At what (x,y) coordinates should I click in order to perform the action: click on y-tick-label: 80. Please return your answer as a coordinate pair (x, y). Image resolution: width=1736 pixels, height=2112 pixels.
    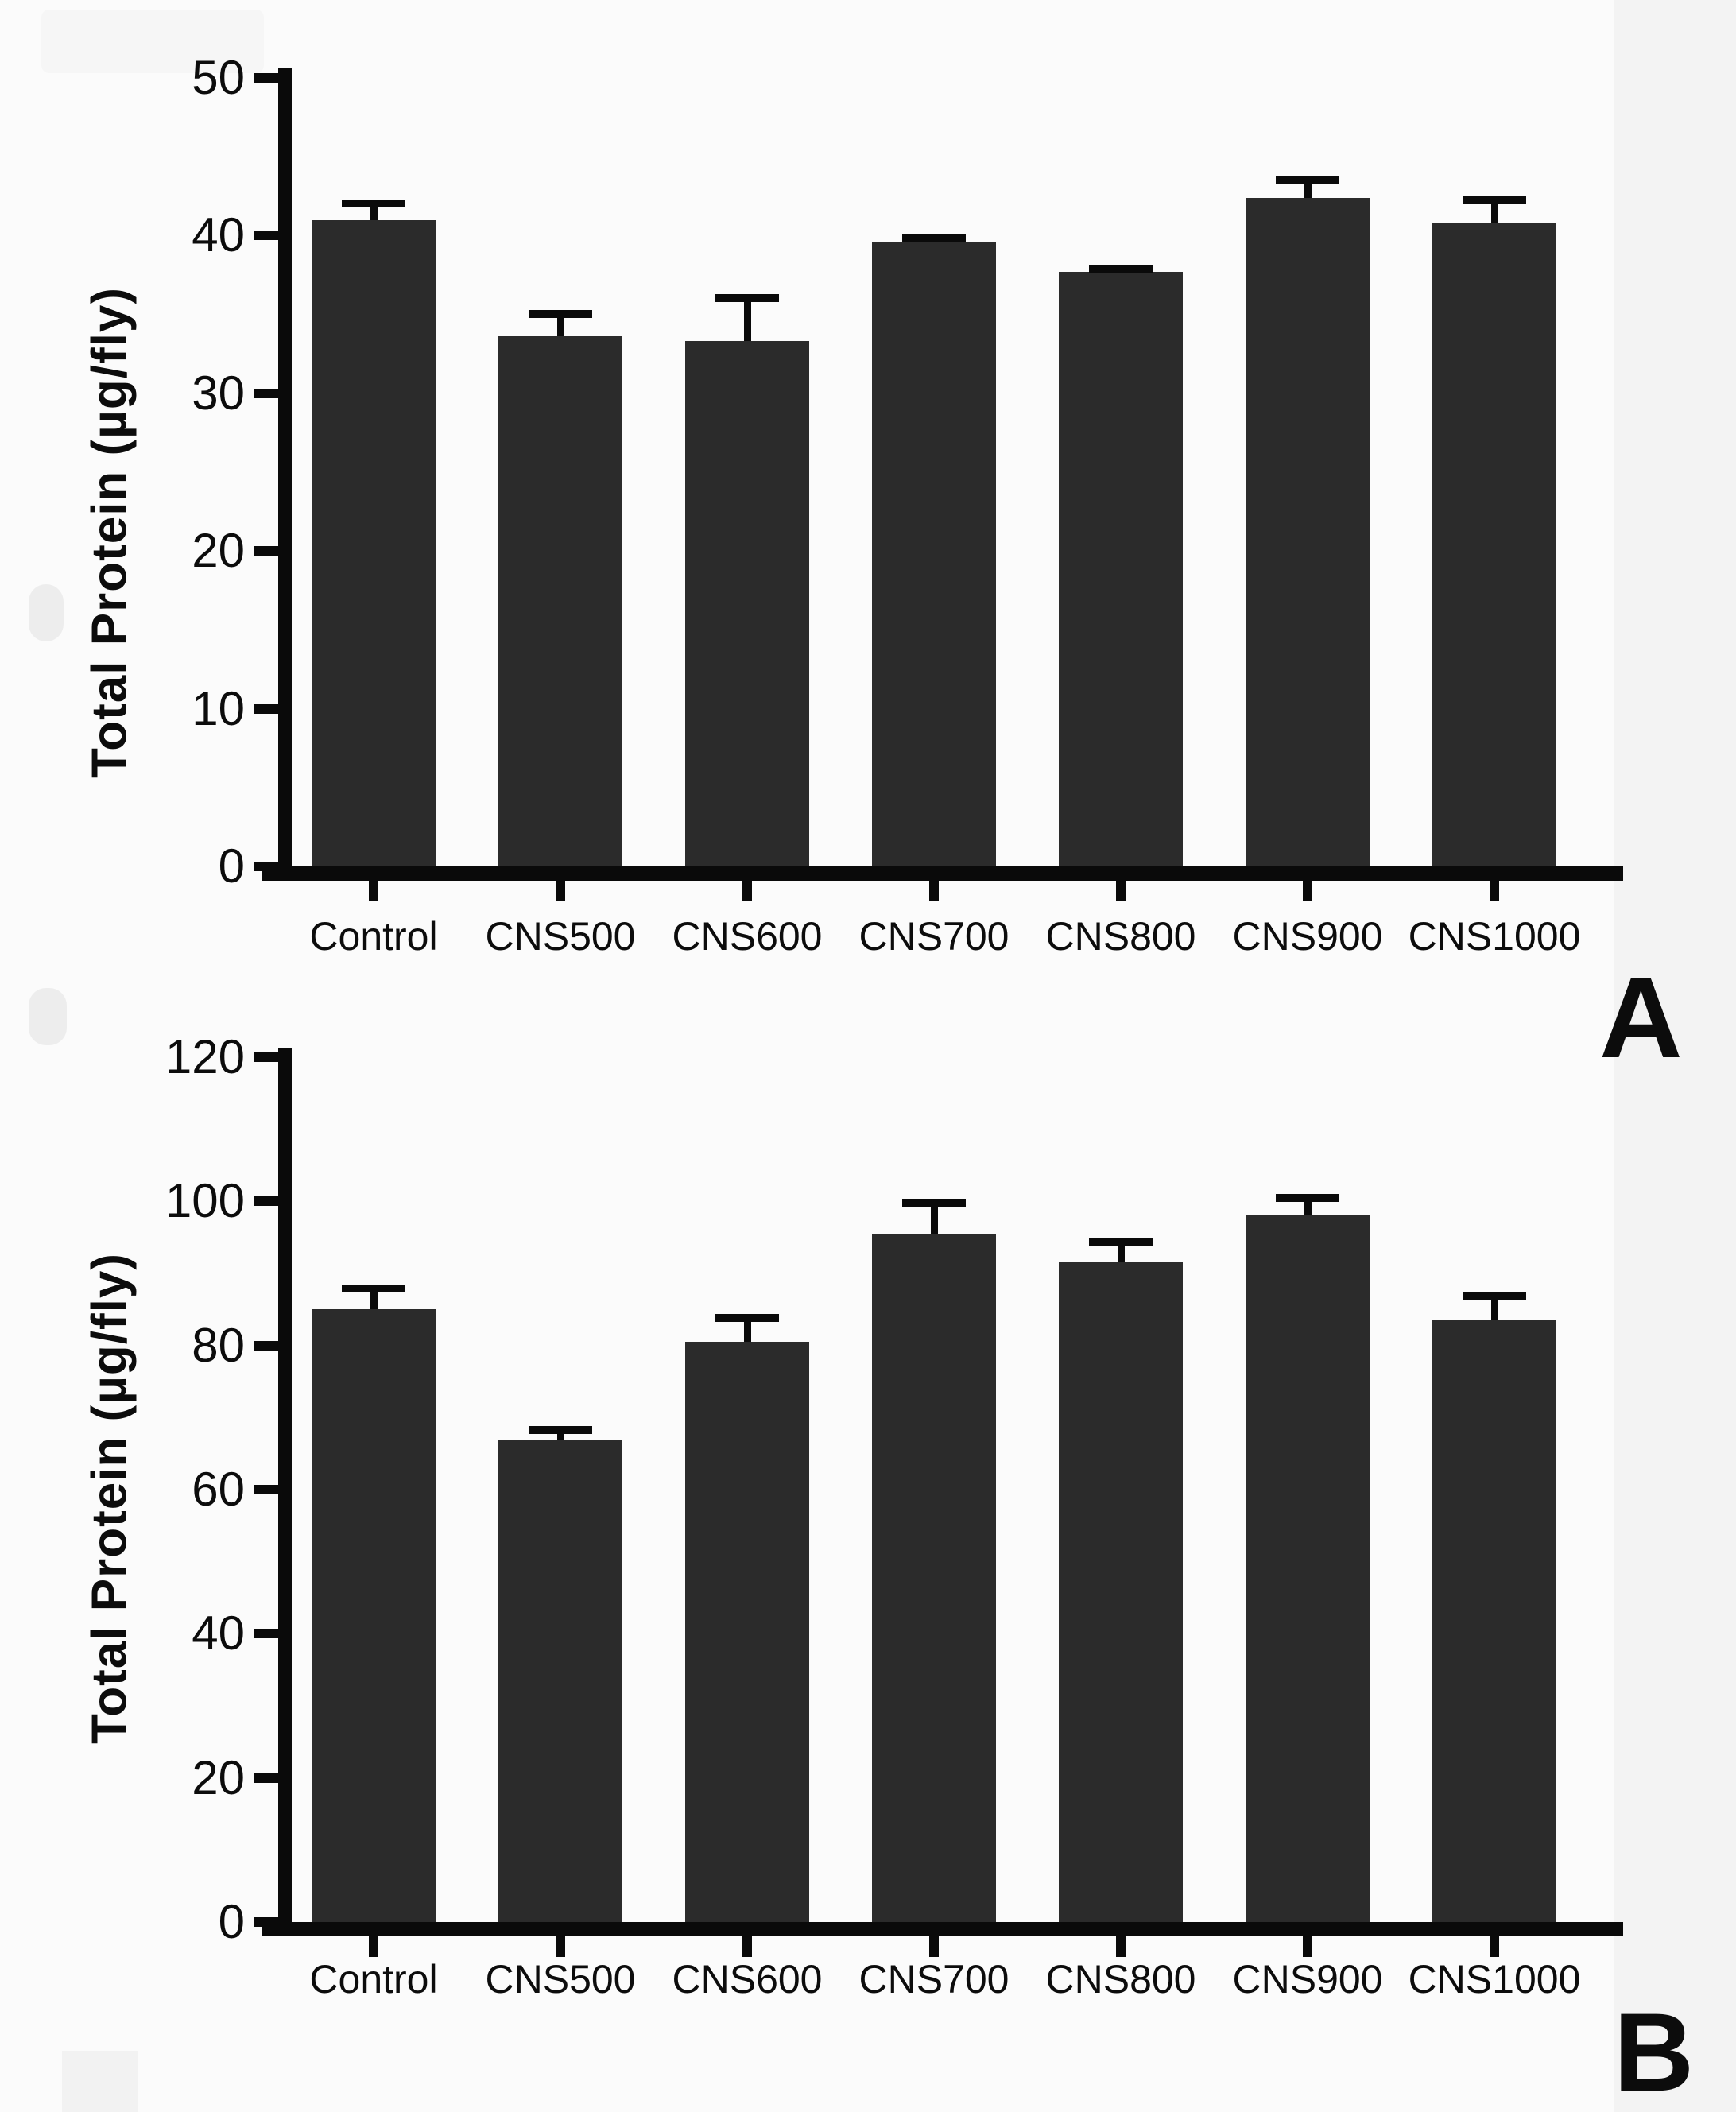
    Looking at the image, I should click on (218, 1345).